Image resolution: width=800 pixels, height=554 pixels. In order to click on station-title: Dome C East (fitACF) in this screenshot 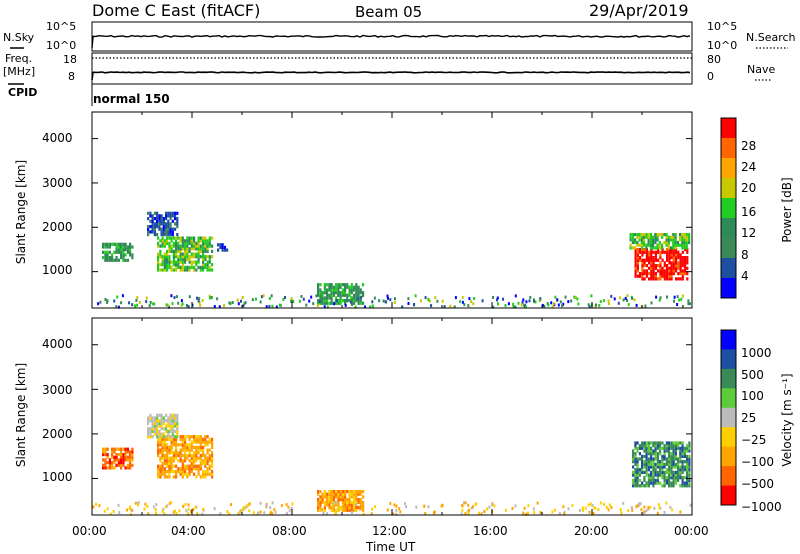, I will do `click(176, 10)`.